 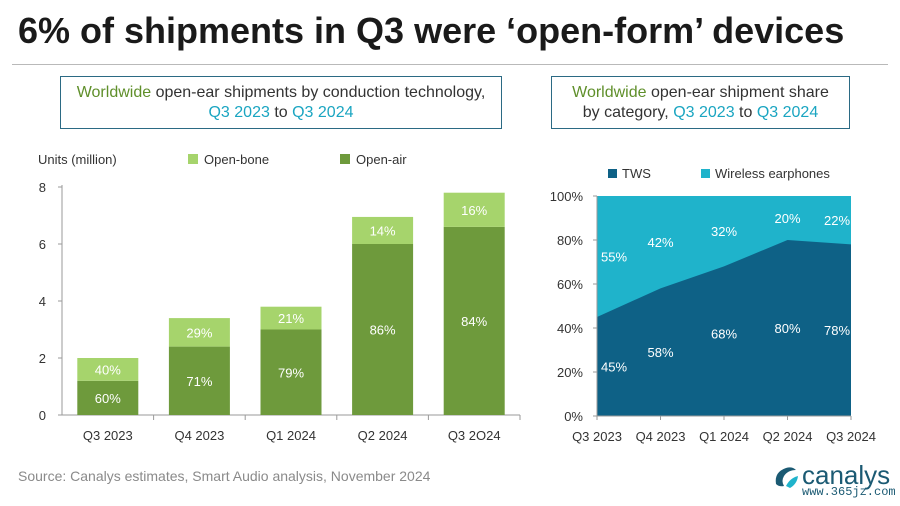 What do you see at coordinates (846, 475) in the screenshot?
I see `canalys-logo-text: canalys` at bounding box center [846, 475].